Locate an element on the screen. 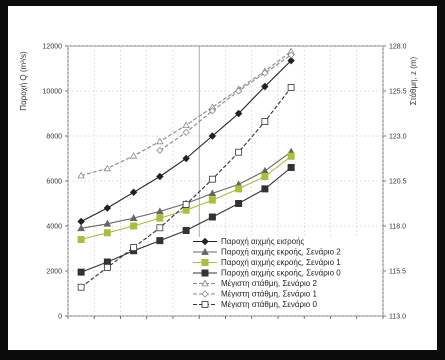 This screenshot has width=445, height=360. series-line is located at coordinates (225, 102).